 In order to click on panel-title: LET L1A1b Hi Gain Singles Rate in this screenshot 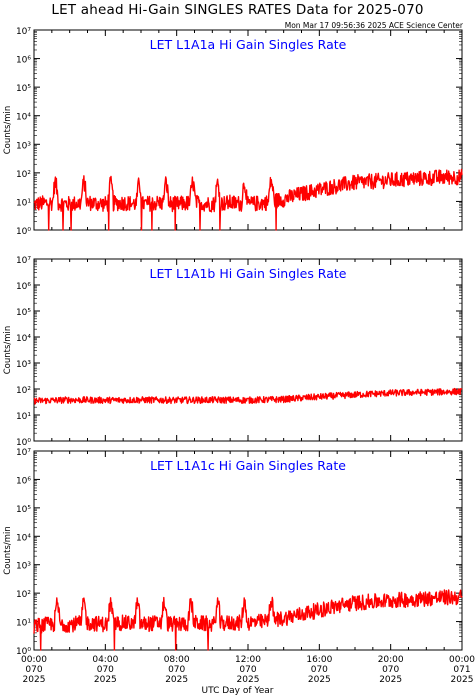, I will do `click(248, 273)`.